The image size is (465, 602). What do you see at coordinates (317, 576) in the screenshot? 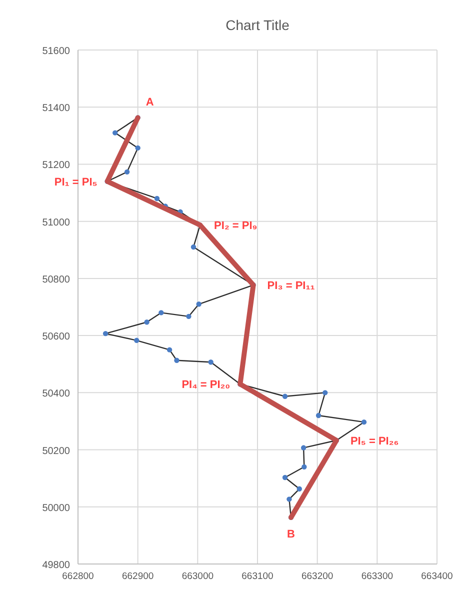
I see `x-tick-label: 663200` at bounding box center [317, 576].